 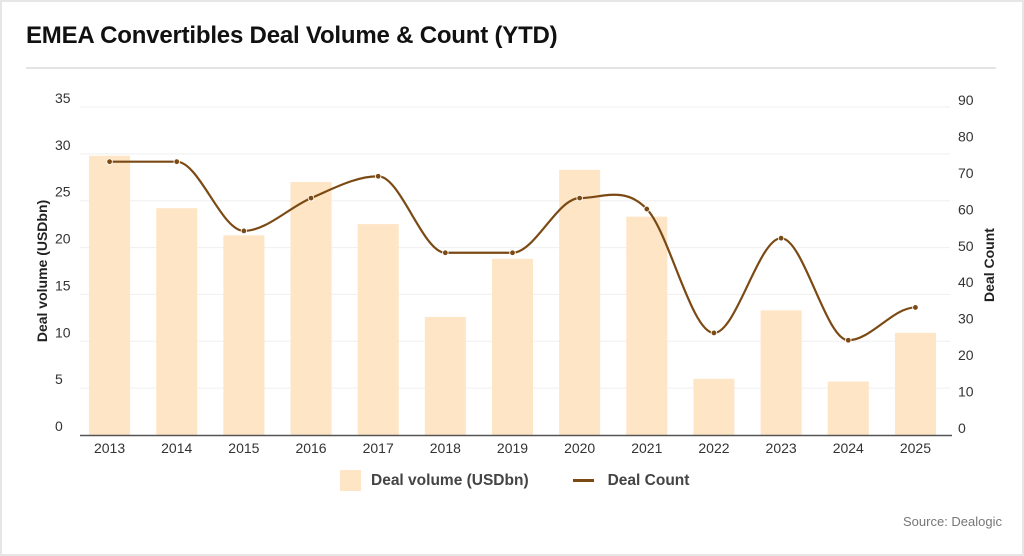 What do you see at coordinates (647, 325) in the screenshot?
I see `volume-bar-2021` at bounding box center [647, 325].